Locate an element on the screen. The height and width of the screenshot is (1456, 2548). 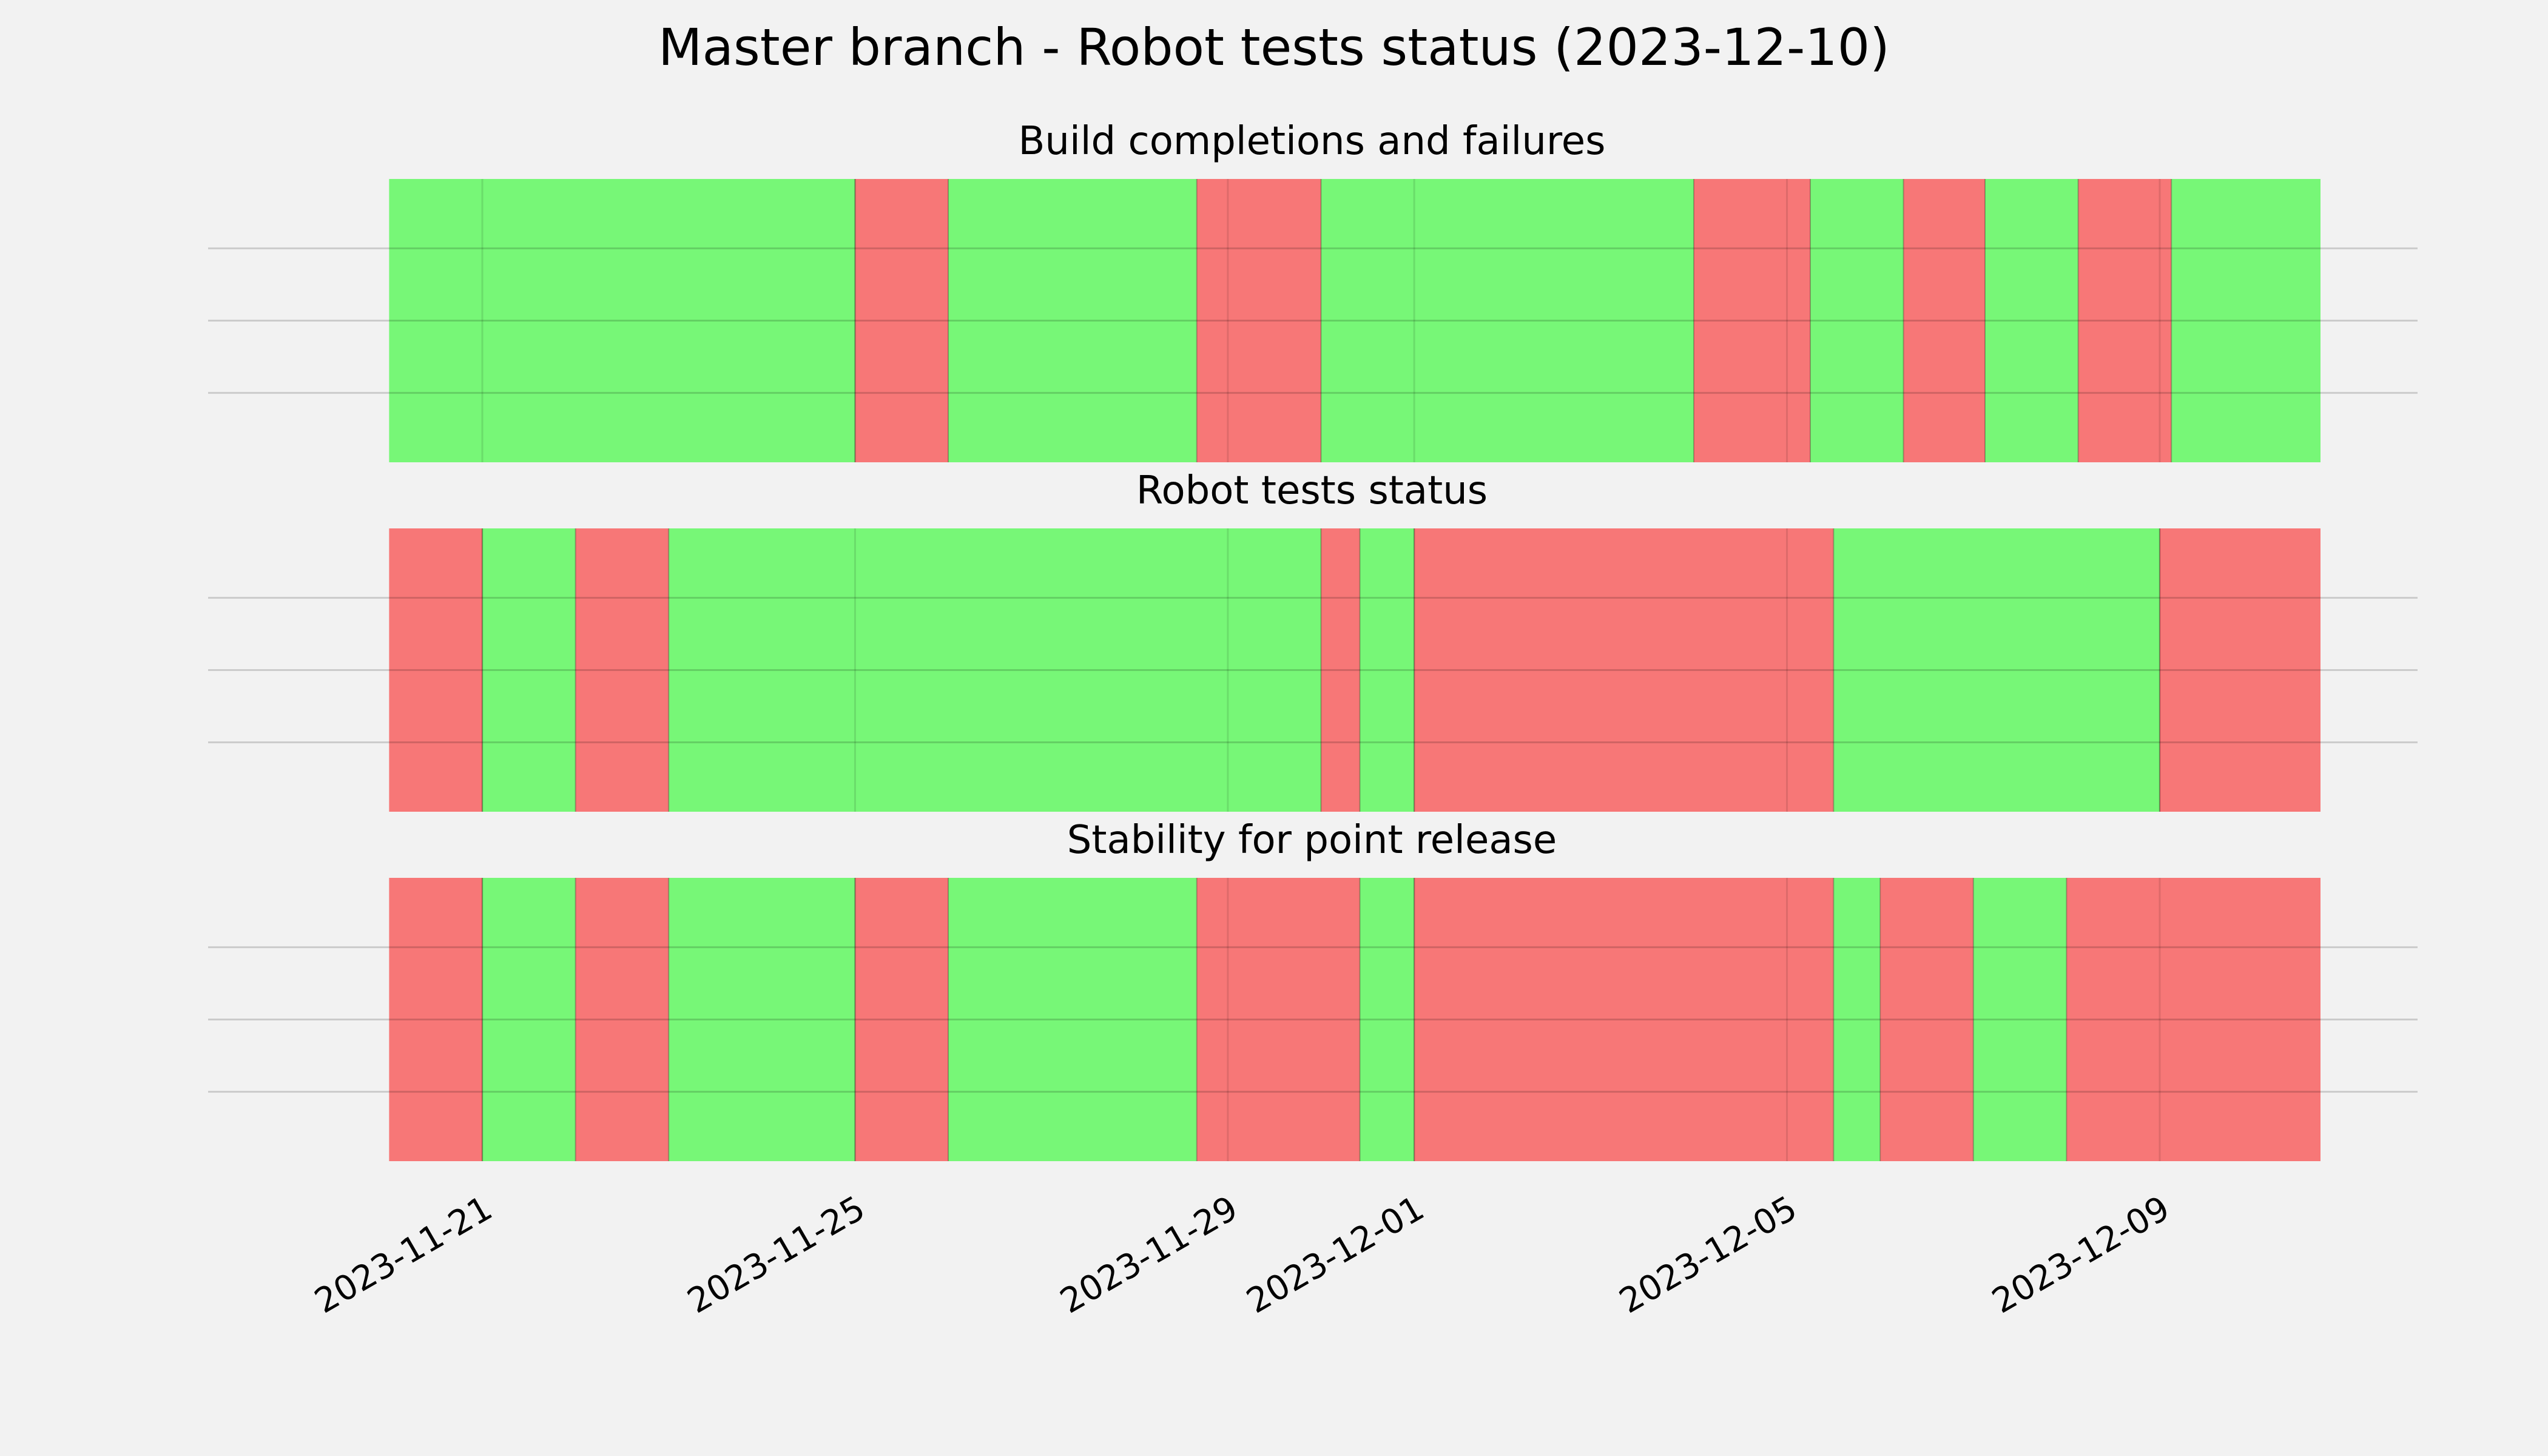
panel-title: Robot tests status is located at coordinates (1312, 490).